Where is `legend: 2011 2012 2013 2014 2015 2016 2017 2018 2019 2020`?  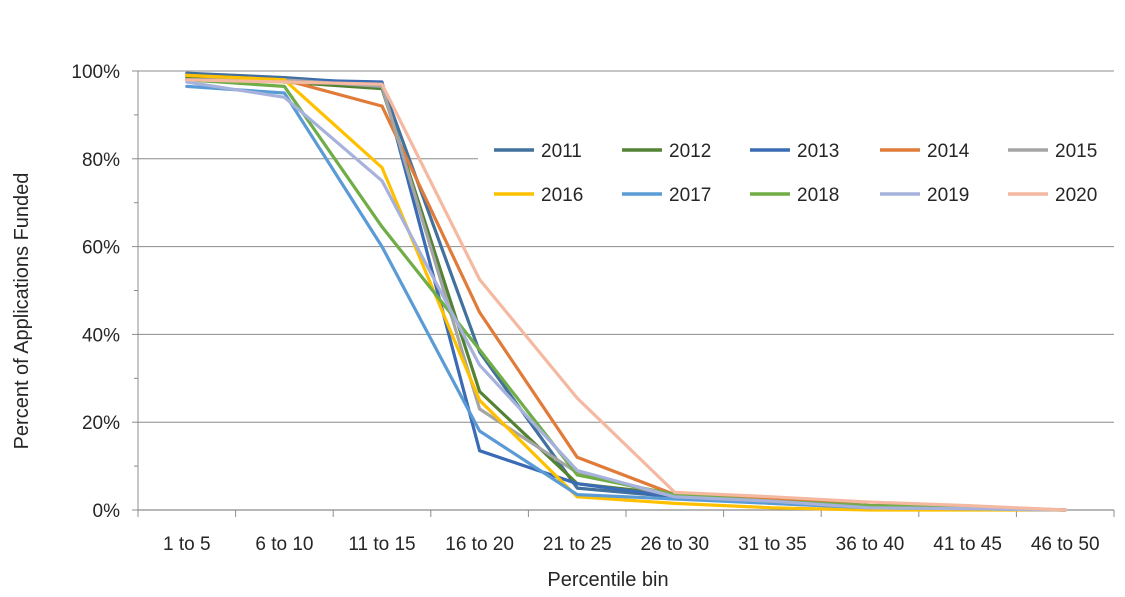 legend: 2011 2012 2013 2014 2015 2016 2017 2018 2019 2020 is located at coordinates (796, 168).